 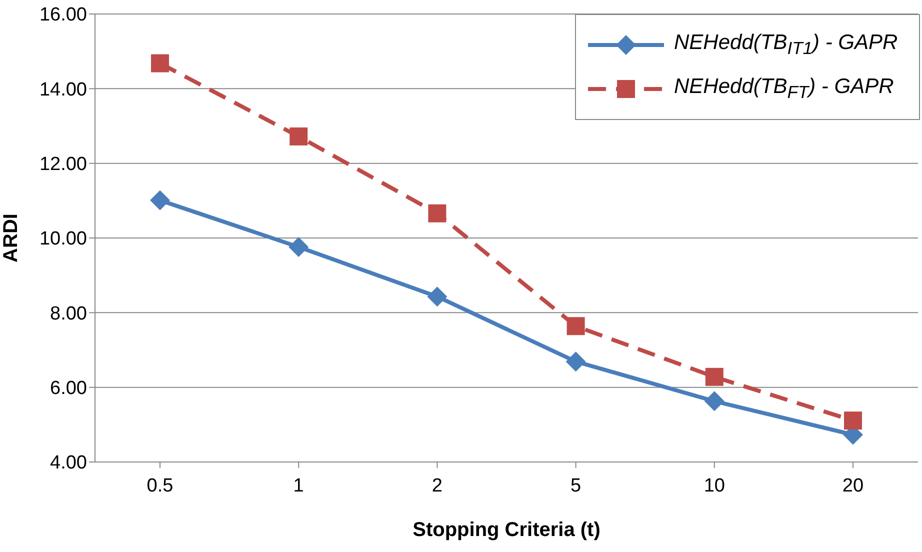 I want to click on y-axis-title: ARDI, so click(x=11, y=238).